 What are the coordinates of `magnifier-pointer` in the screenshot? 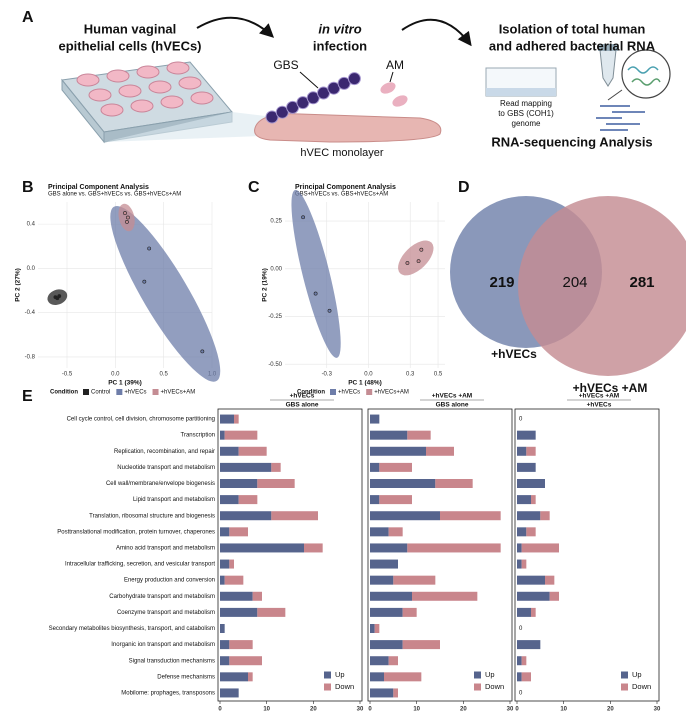 It's located at (615, 95).